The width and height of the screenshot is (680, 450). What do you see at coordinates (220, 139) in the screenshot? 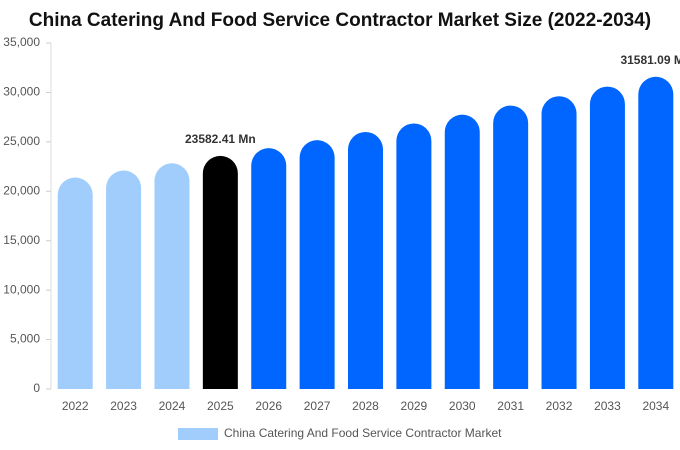
I see `data-label: 23582.41 Mn` at bounding box center [220, 139].